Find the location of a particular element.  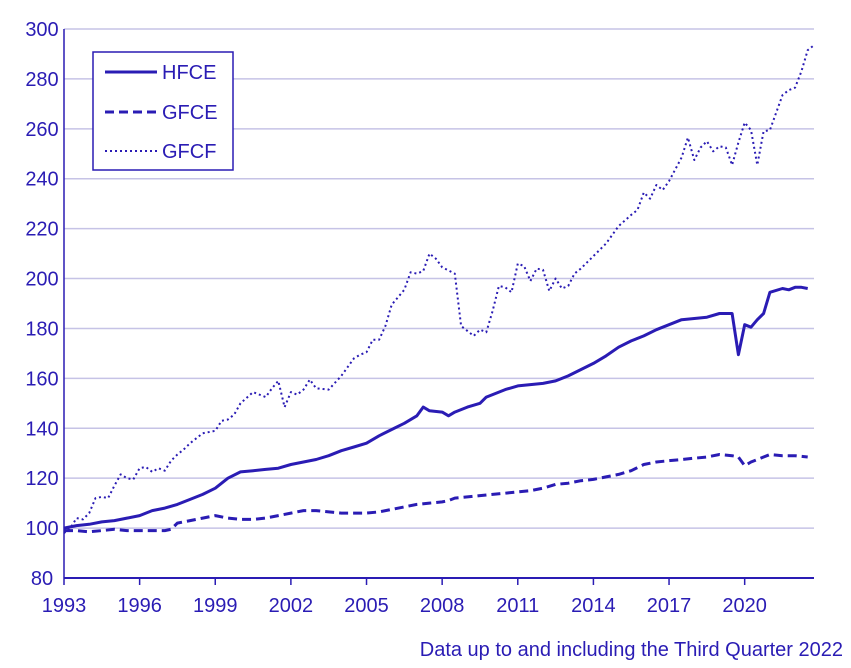

legend: HFCE GFCE GFCF is located at coordinates (163, 111).